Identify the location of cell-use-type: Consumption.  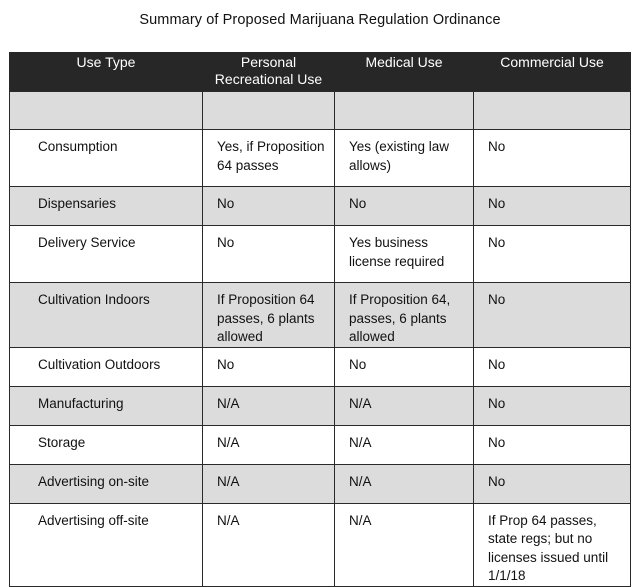
(106, 158).